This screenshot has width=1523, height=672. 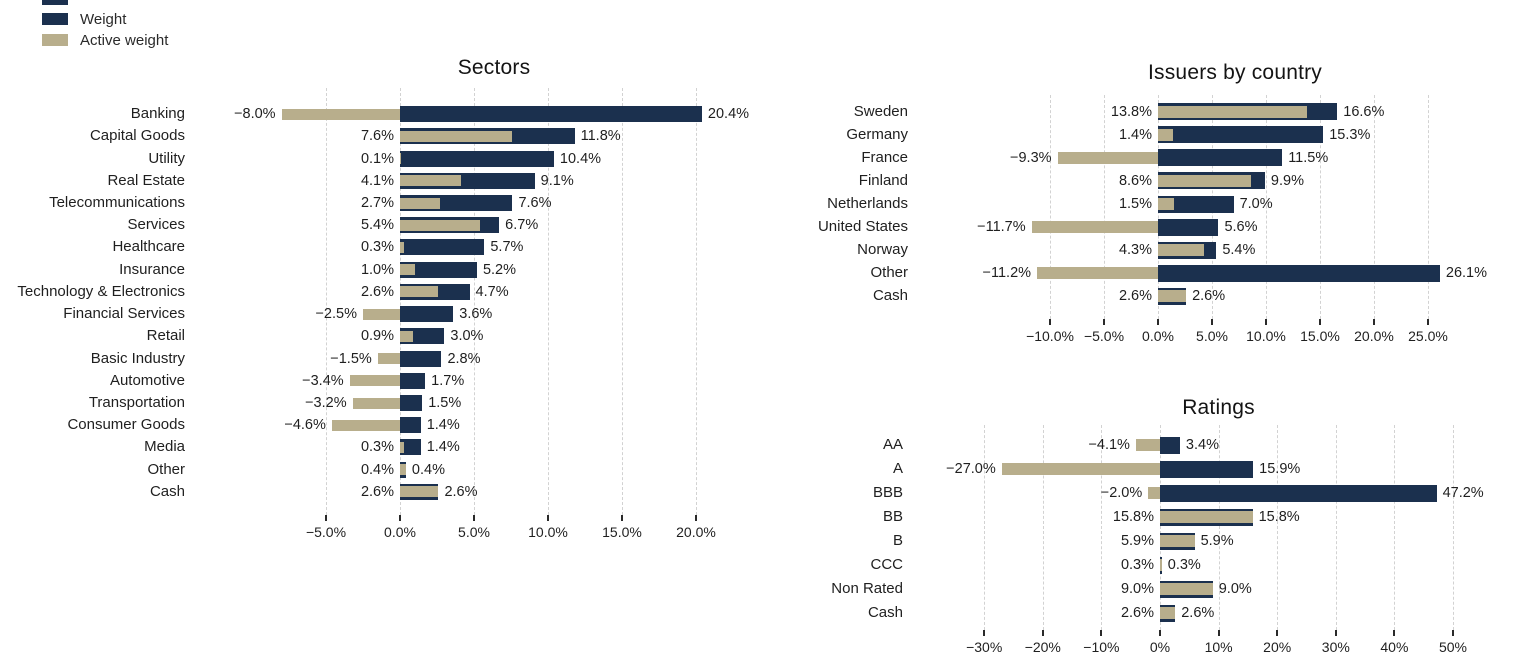 What do you see at coordinates (305, 425) in the screenshot?
I see `active-weight-value-label: −4.6%` at bounding box center [305, 425].